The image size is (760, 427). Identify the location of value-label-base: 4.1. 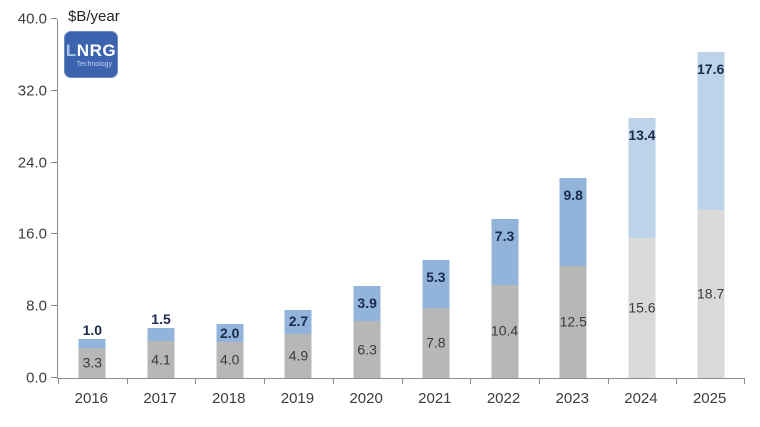
(161, 359).